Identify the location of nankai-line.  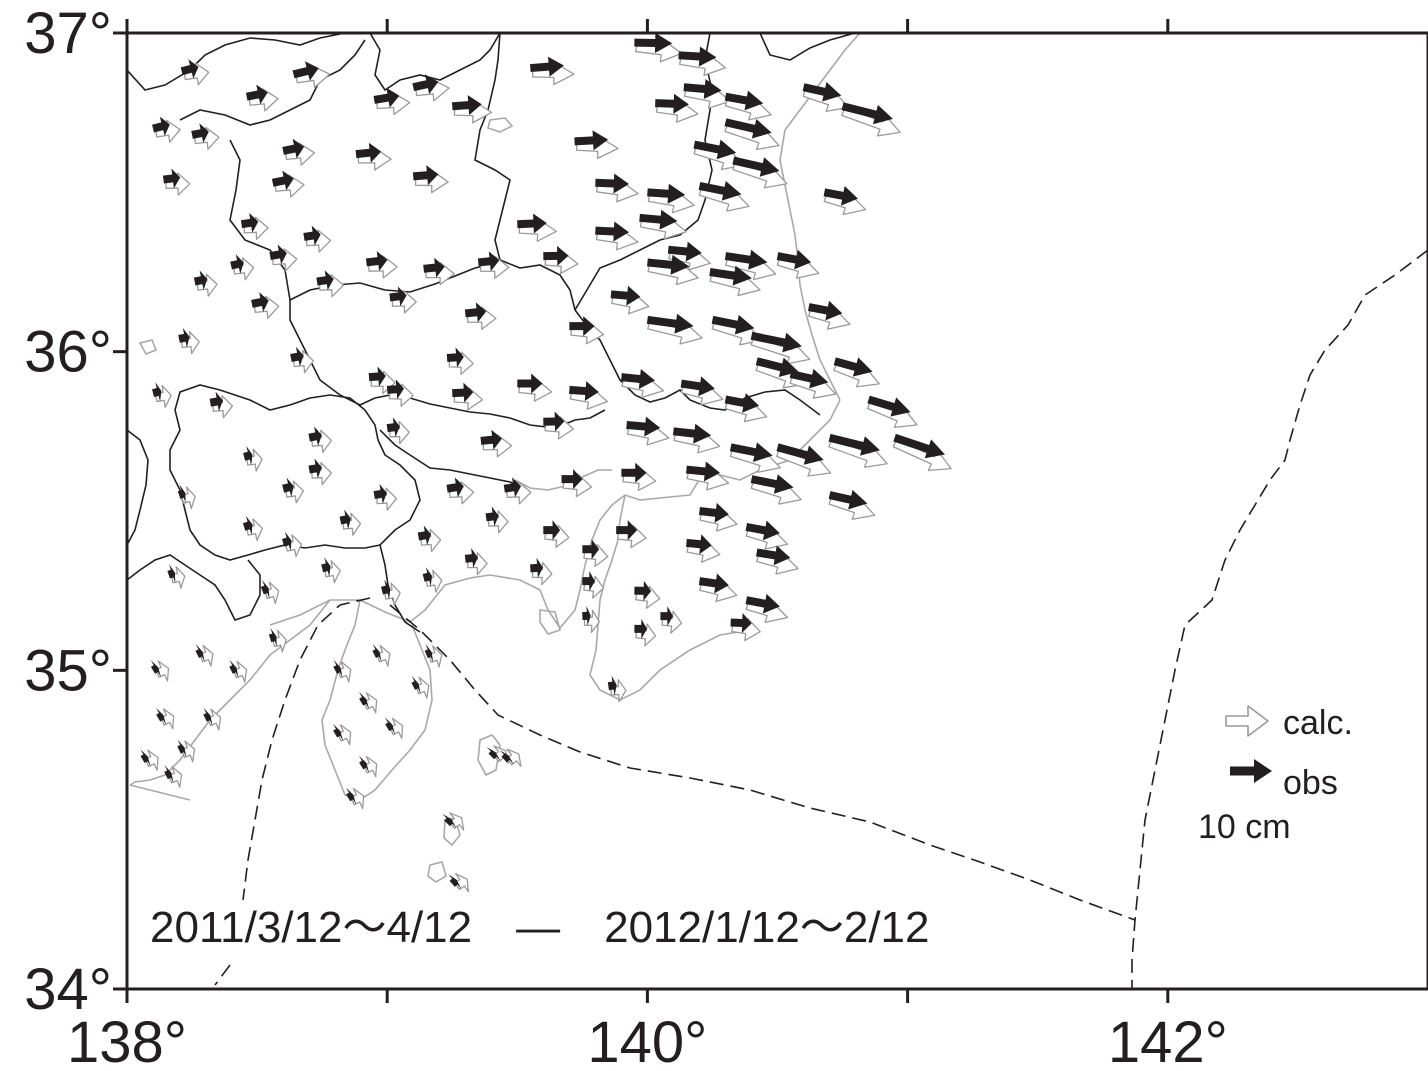
(222, 975).